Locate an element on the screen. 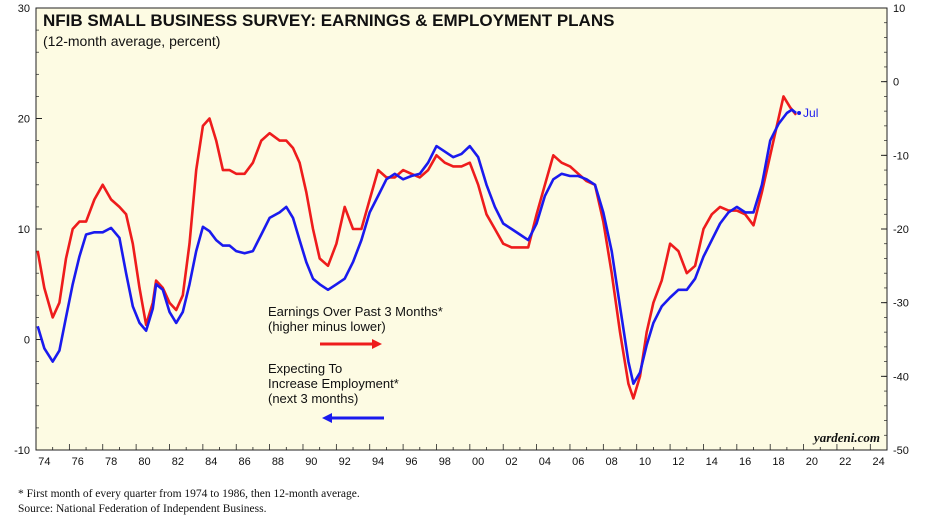 This screenshot has height=527, width=938. left-tick-label: -10 is located at coordinates (22, 451).